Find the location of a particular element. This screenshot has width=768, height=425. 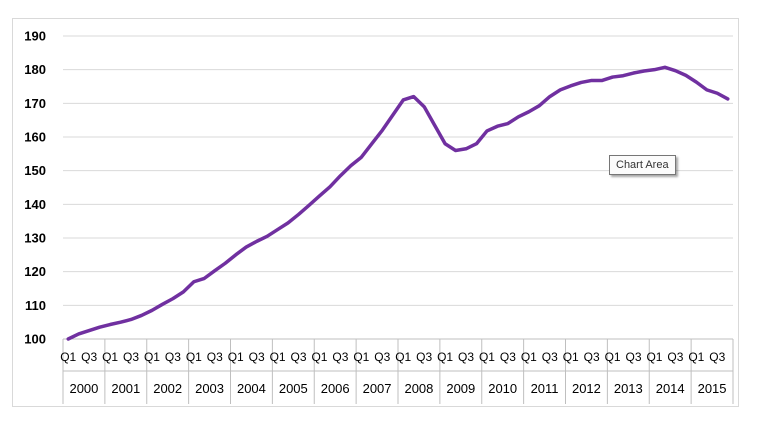

y-axis: 100 110 120 130 140 150 160 170 180 190 is located at coordinates (35, 188).